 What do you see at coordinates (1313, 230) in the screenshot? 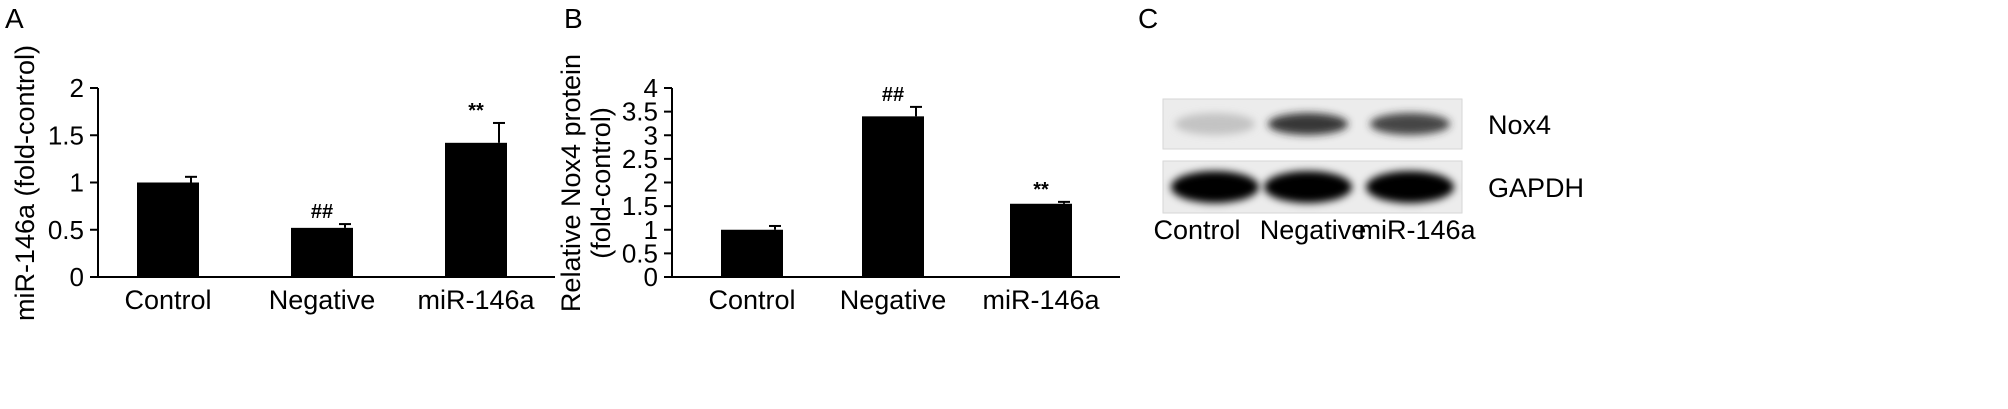
I see `blot-lane-label: Negative` at bounding box center [1313, 230].